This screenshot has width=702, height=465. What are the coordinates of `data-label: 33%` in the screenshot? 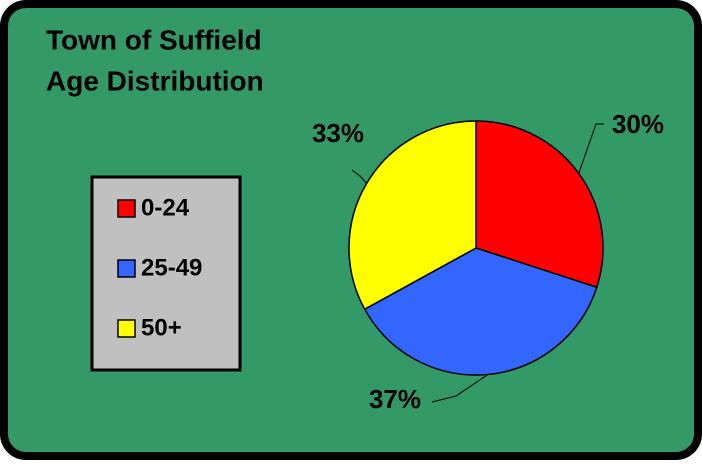 It's located at (338, 133).